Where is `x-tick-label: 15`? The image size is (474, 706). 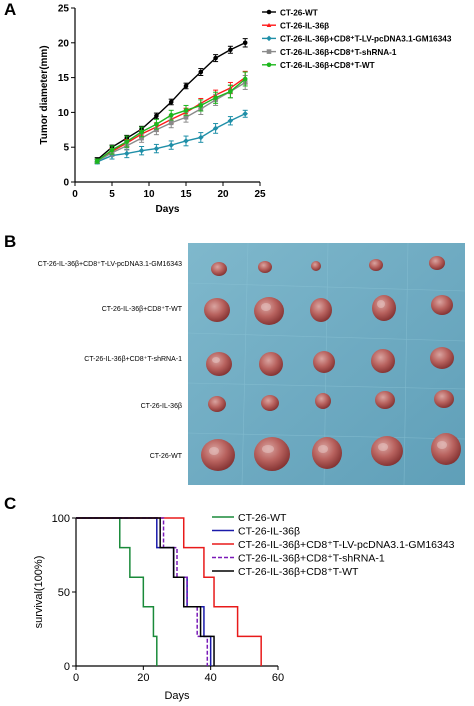 x-tick-label: 15 is located at coordinates (186, 194).